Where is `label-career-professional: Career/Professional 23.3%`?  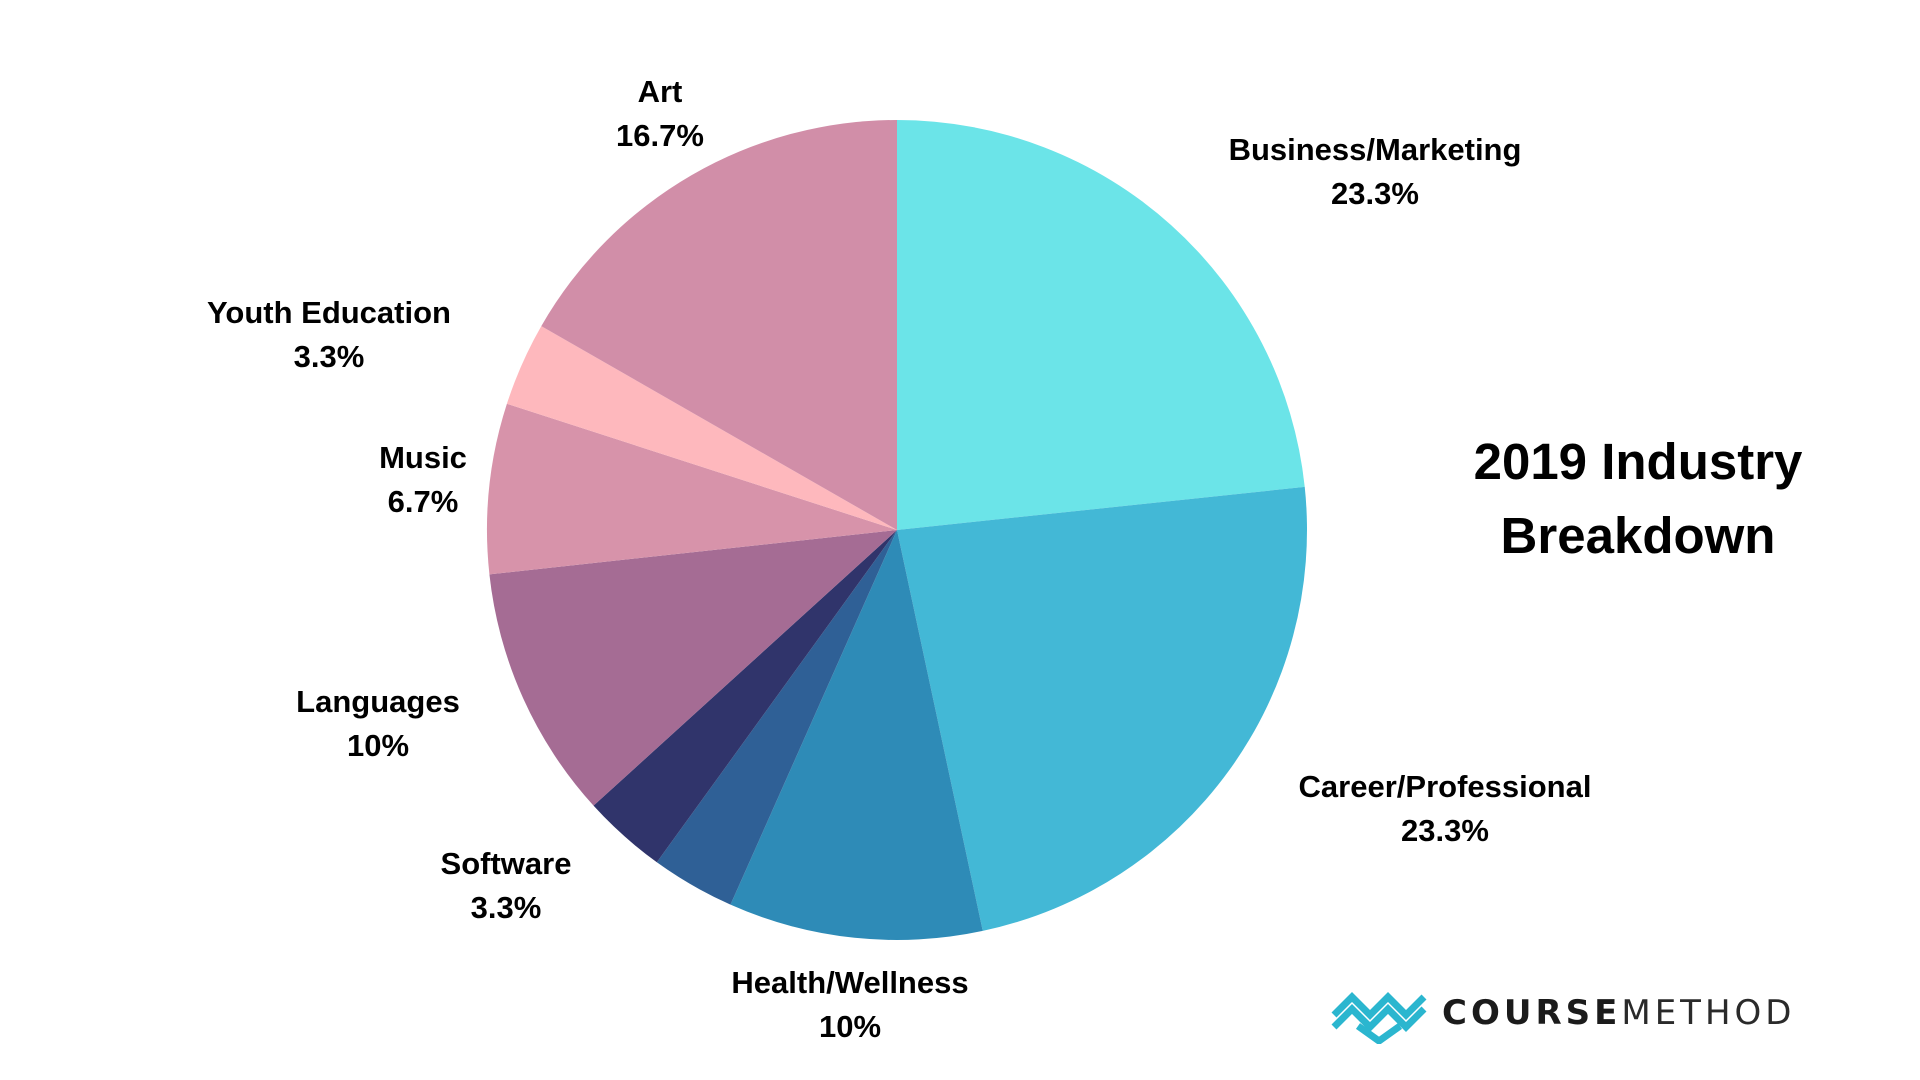
label-career-professional: Career/Professional 23.3% is located at coordinates (1445, 809).